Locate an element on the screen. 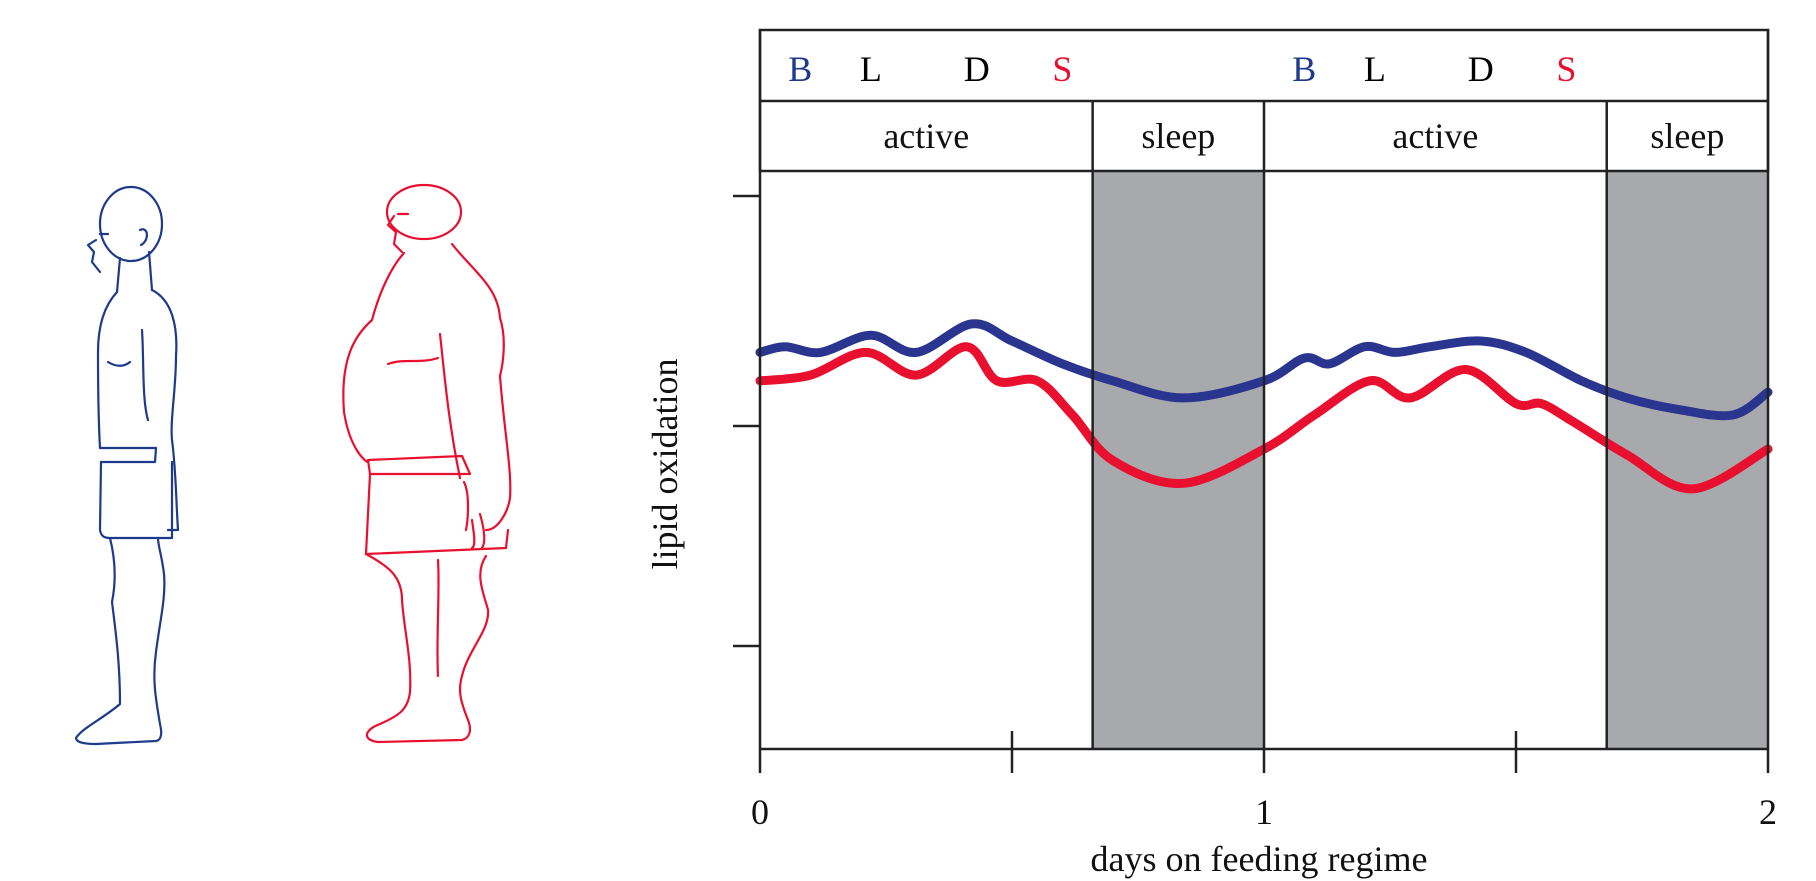 This screenshot has height=881, width=1816. x-axis-label: days on feeding regime is located at coordinates (1259, 859).